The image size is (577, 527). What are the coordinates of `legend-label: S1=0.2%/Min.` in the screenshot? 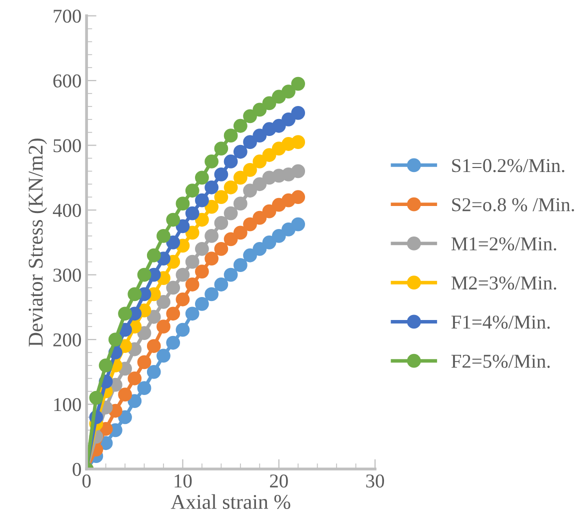 It's located at (508, 165).